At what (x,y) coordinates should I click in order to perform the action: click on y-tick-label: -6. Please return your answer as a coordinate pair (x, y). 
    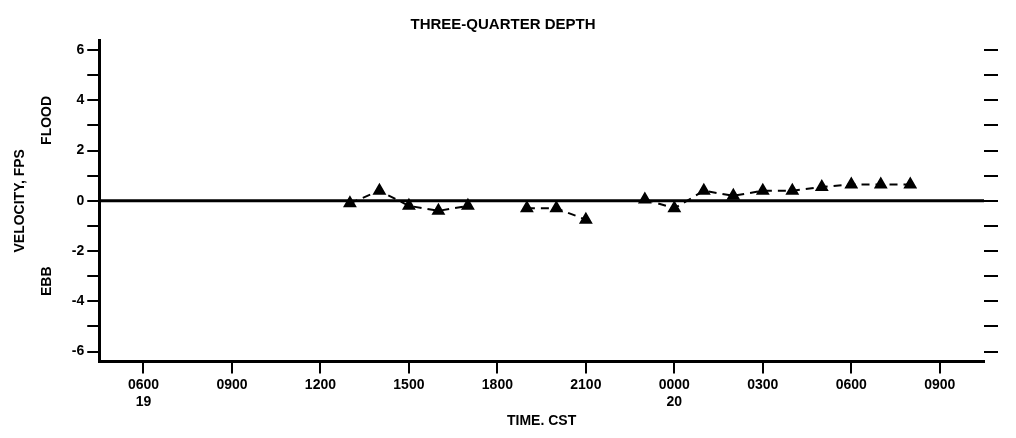
    Looking at the image, I should click on (78, 350).